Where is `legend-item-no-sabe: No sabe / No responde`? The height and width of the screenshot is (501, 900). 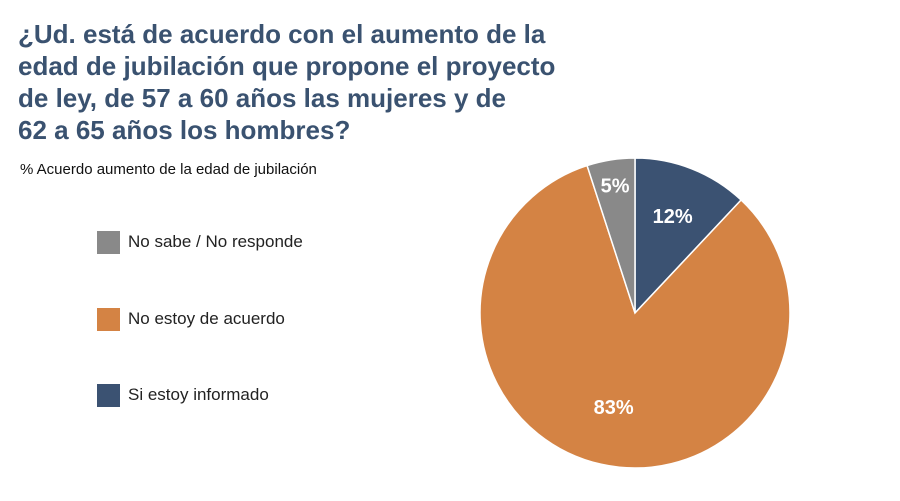 legend-item-no-sabe: No sabe / No responde is located at coordinates (200, 242).